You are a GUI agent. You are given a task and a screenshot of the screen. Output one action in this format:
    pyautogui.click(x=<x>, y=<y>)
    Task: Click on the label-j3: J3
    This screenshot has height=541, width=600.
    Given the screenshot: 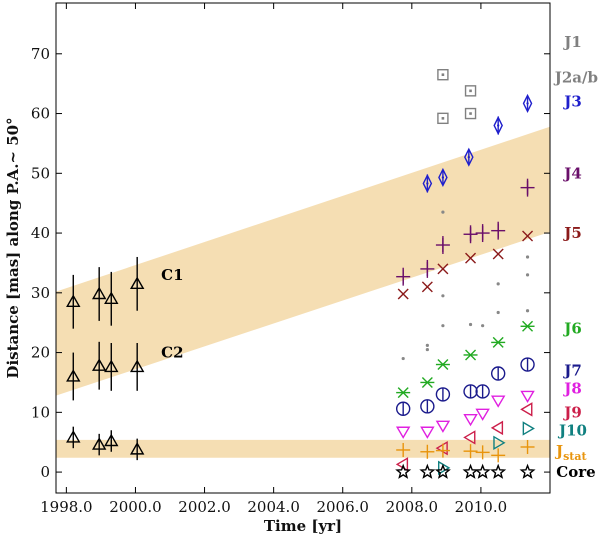 What is the action you would take?
    pyautogui.click(x=572, y=102)
    